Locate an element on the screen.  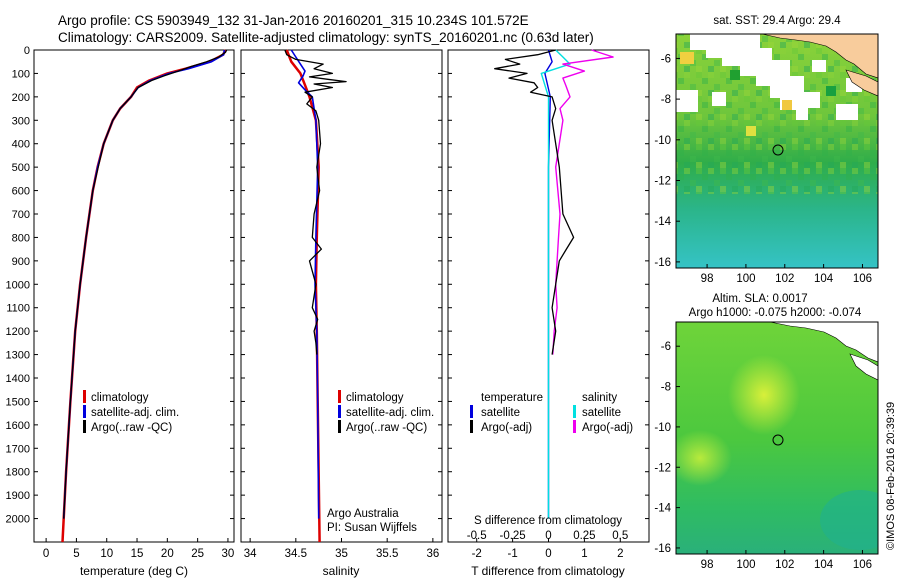
t-difference-label: T difference from climatology is located at coordinates (548, 571).